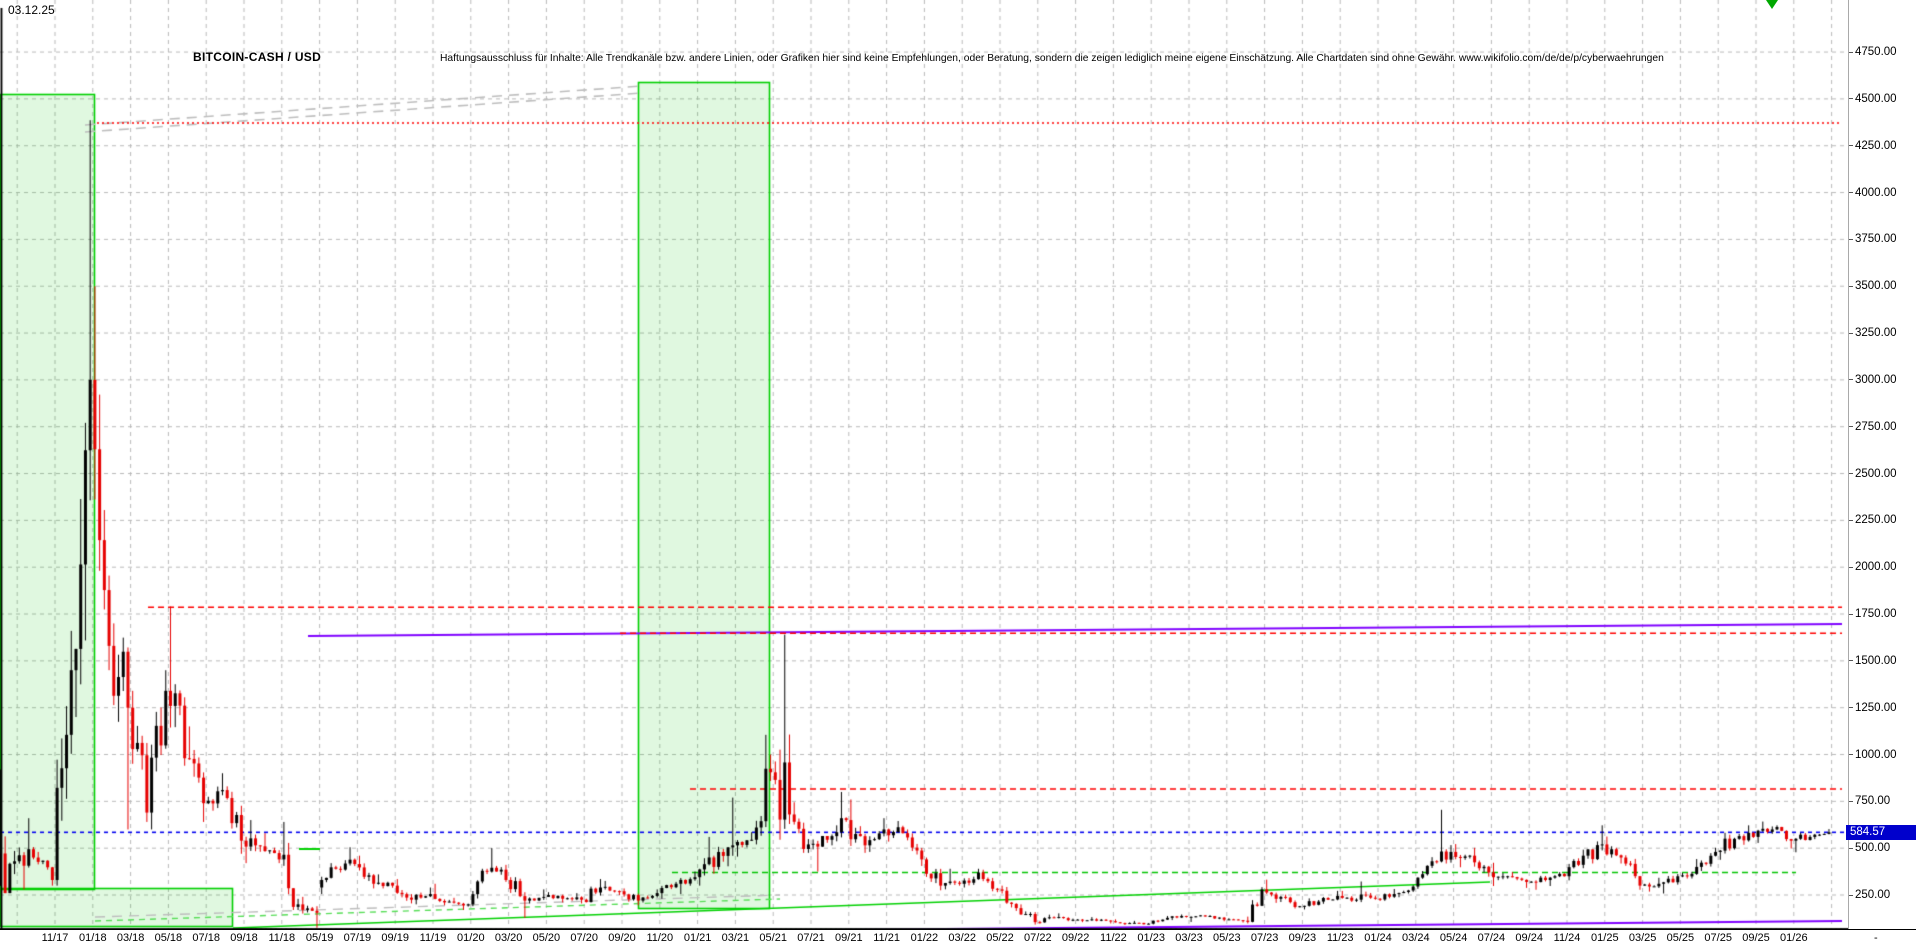 Image resolution: width=1916 pixels, height=948 pixels. Describe the element at coordinates (319, 938) in the screenshot. I see `x-axis-label: 05/19` at that location.